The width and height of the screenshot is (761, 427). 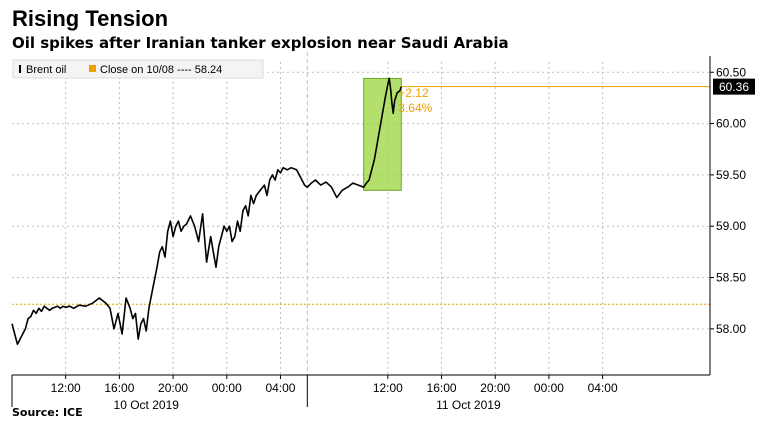 I want to click on highlight-layer, so click(x=382, y=134).